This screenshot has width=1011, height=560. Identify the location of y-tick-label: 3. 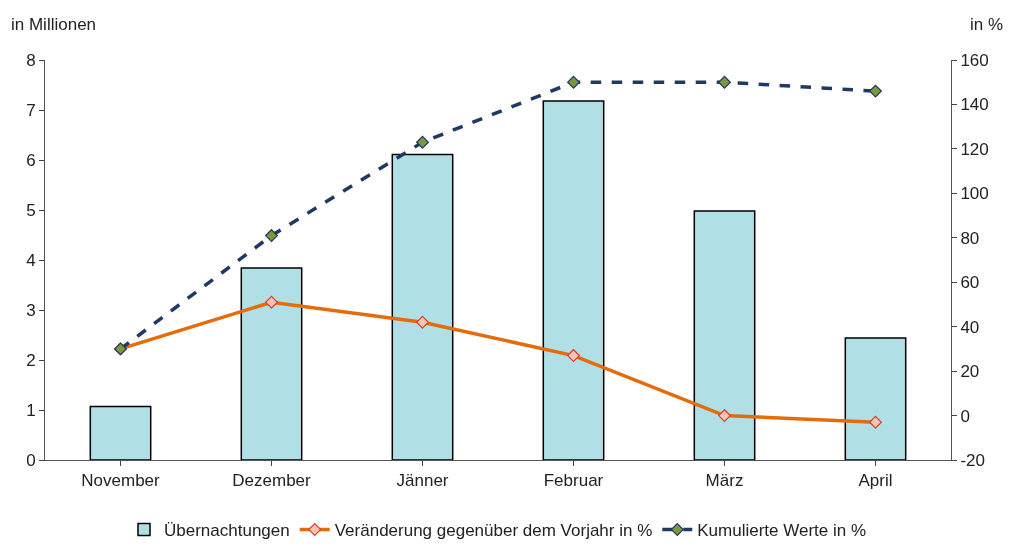
(31, 310).